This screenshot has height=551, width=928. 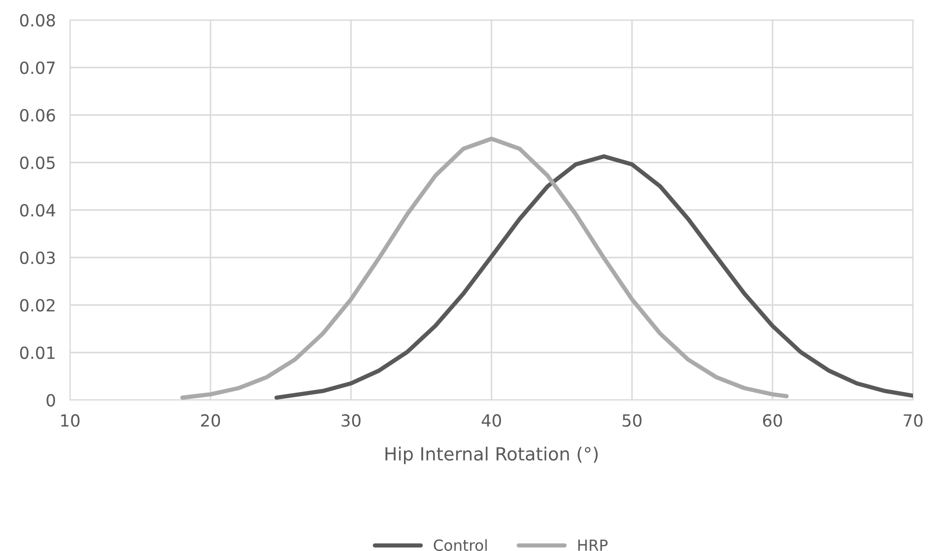 I want to click on y-tick-label: 0.02, so click(x=37, y=305).